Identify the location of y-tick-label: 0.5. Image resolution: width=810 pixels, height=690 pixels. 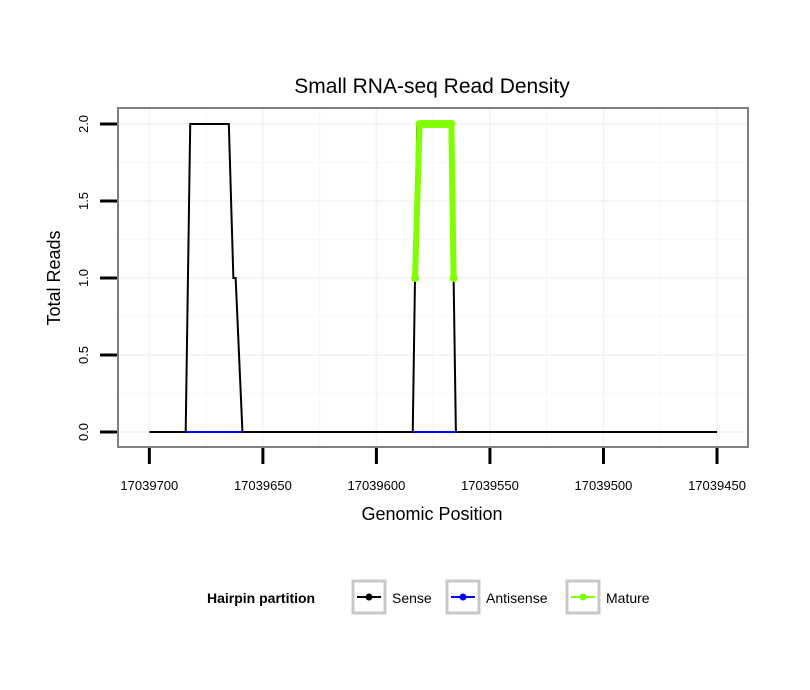
(83, 355).